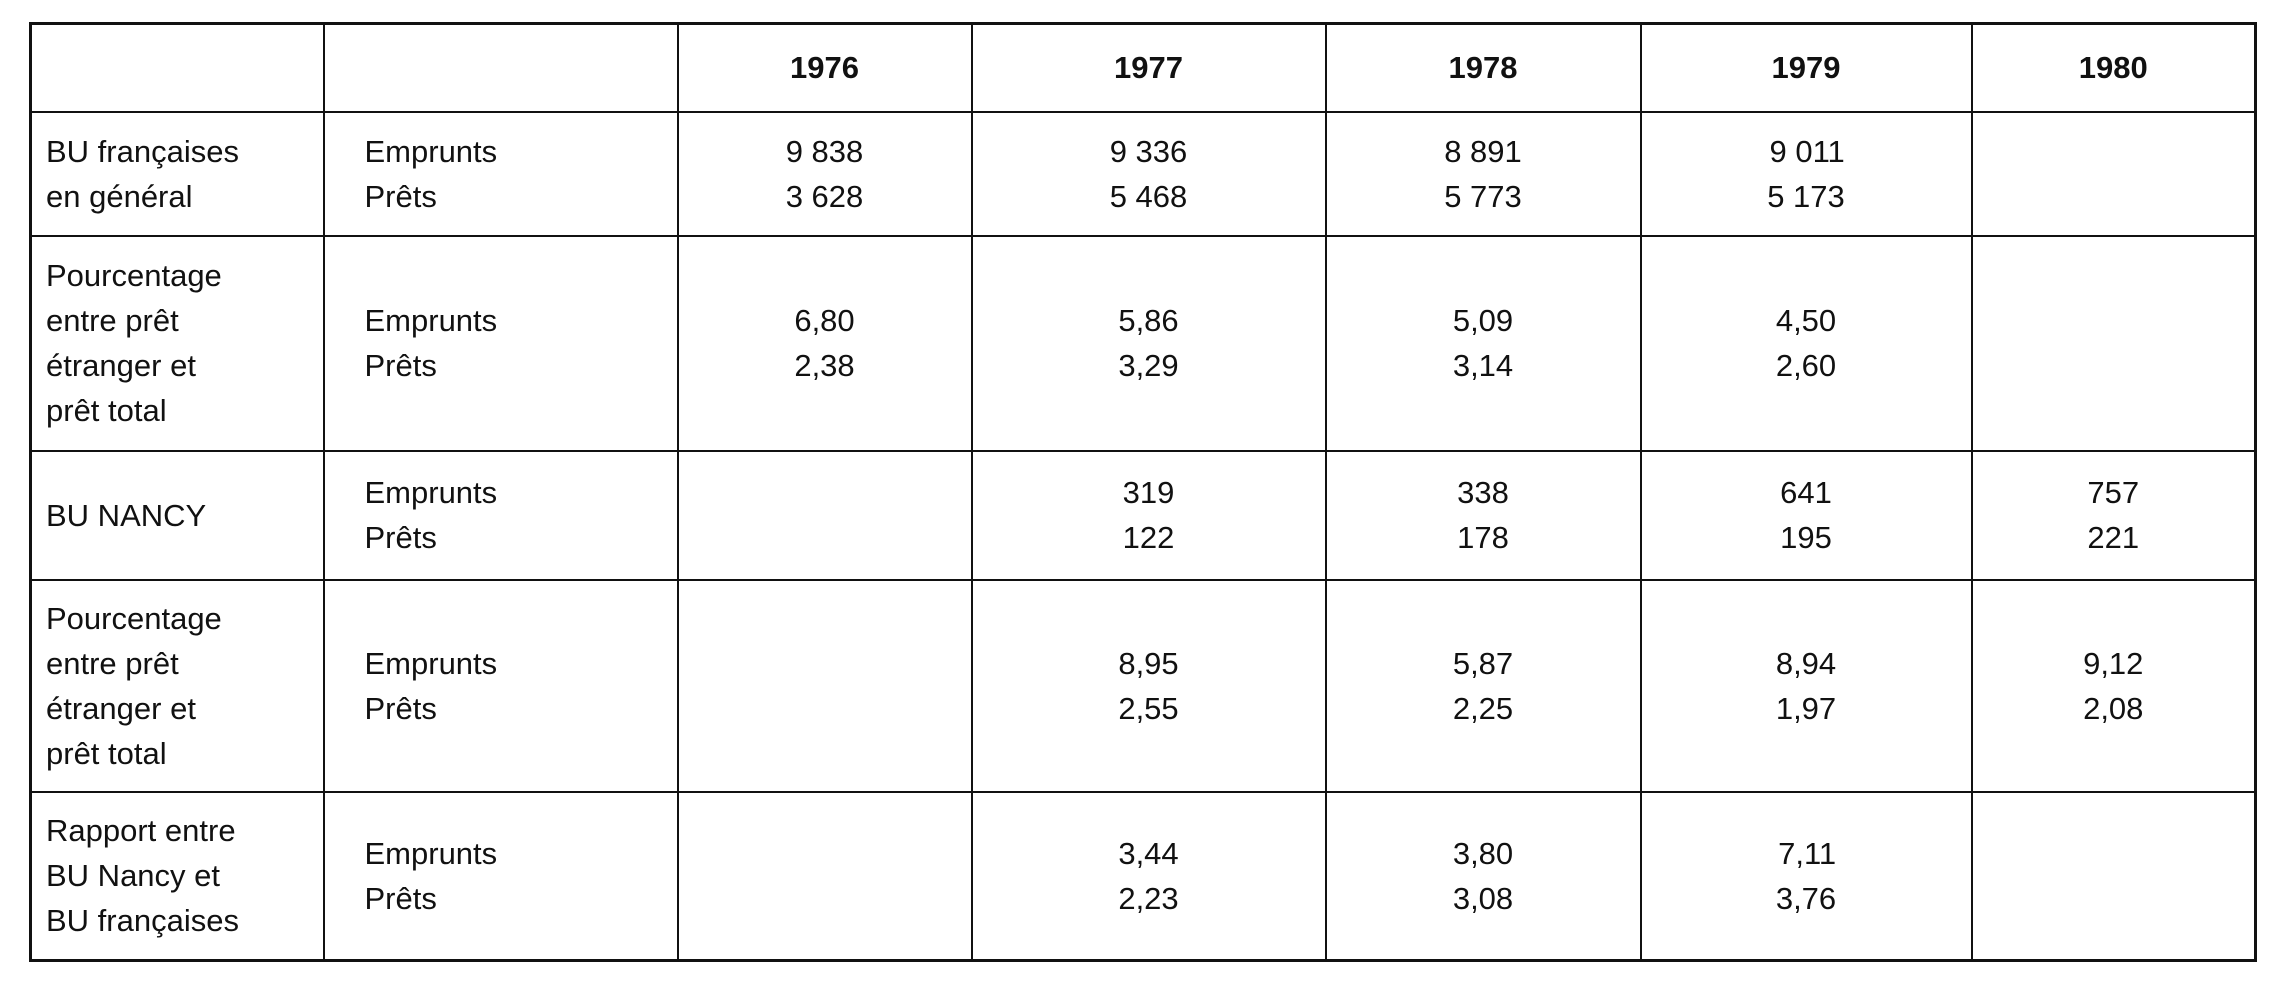 This screenshot has width=2283, height=990. Describe the element at coordinates (1148, 537) in the screenshot. I see `value: 122` at that location.